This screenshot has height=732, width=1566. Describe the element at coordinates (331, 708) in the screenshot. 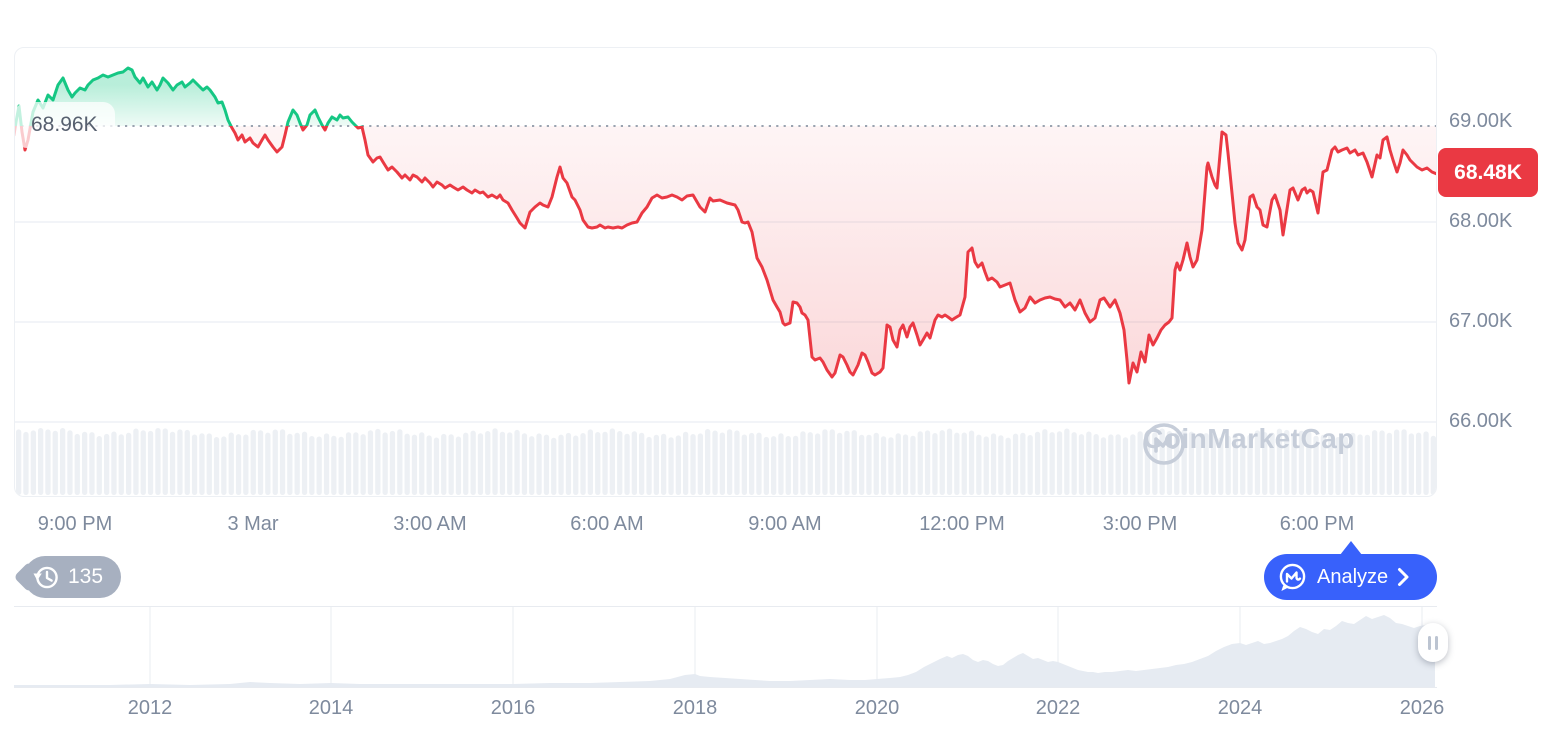

I see `navigator-year-label: 2014` at that location.